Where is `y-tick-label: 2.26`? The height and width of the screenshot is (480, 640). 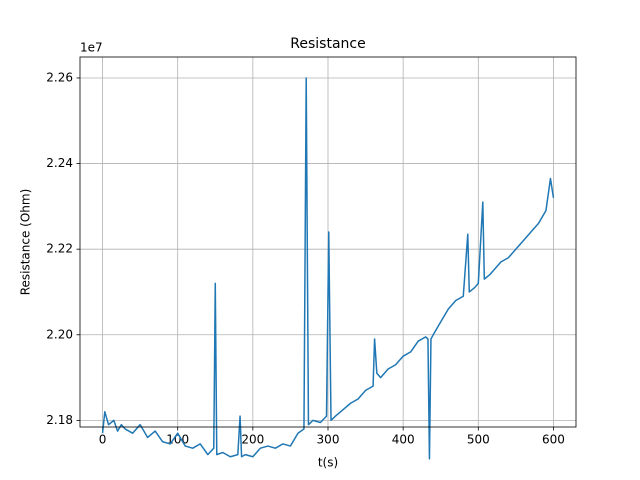
y-tick-label: 2.26 is located at coordinates (59, 77).